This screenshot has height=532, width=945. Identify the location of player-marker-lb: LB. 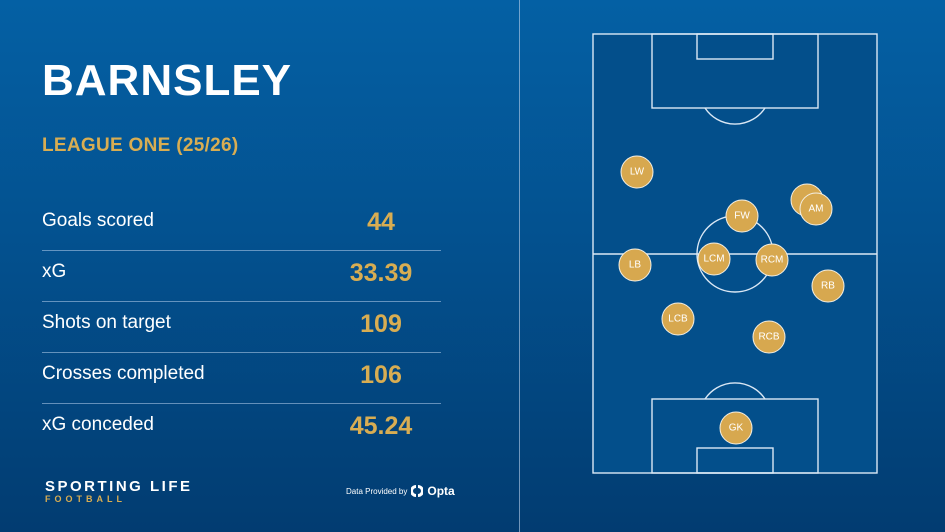
(635, 265).